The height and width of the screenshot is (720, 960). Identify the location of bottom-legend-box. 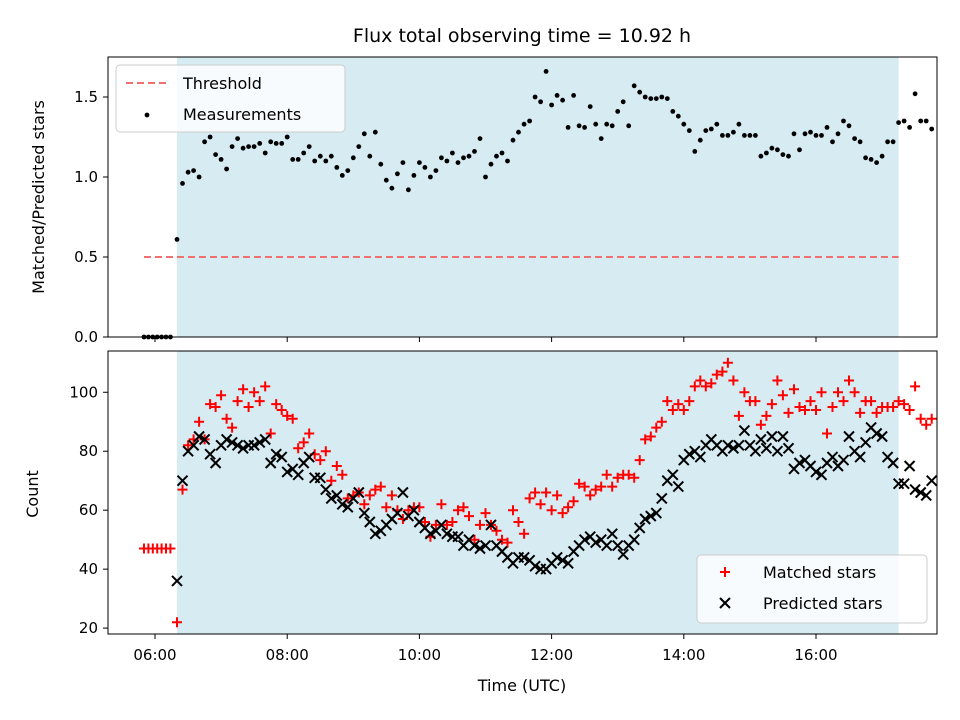
(812, 589).